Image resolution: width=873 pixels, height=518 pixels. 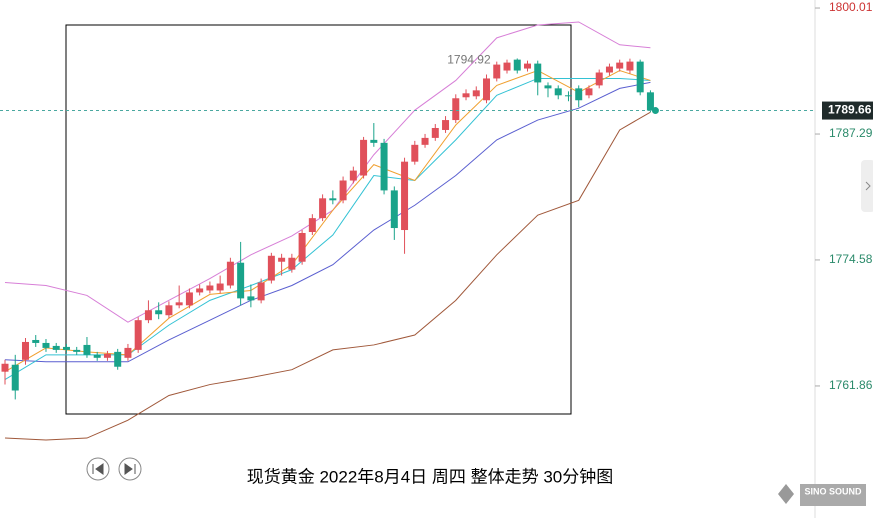 I want to click on logo: SINO SOUND, so click(x=822, y=495).